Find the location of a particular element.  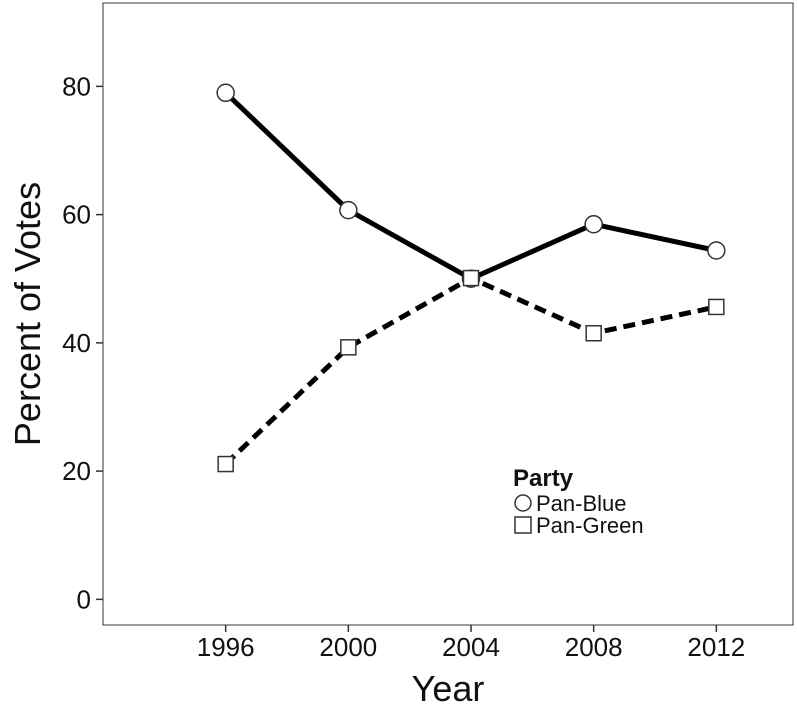

legend-circle-marker-icon is located at coordinates (523, 503).